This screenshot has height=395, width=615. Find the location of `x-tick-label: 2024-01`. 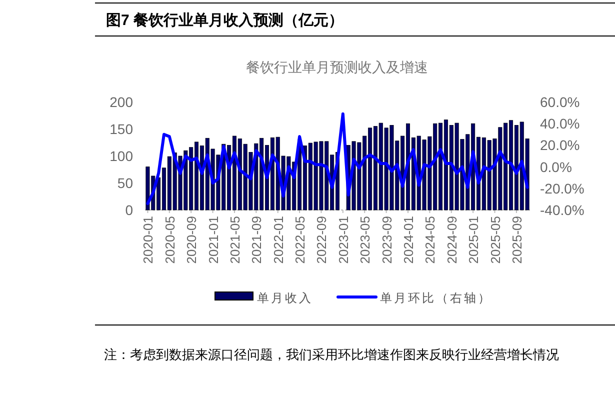

x-tick-label: 2024-01 is located at coordinates (408, 240).